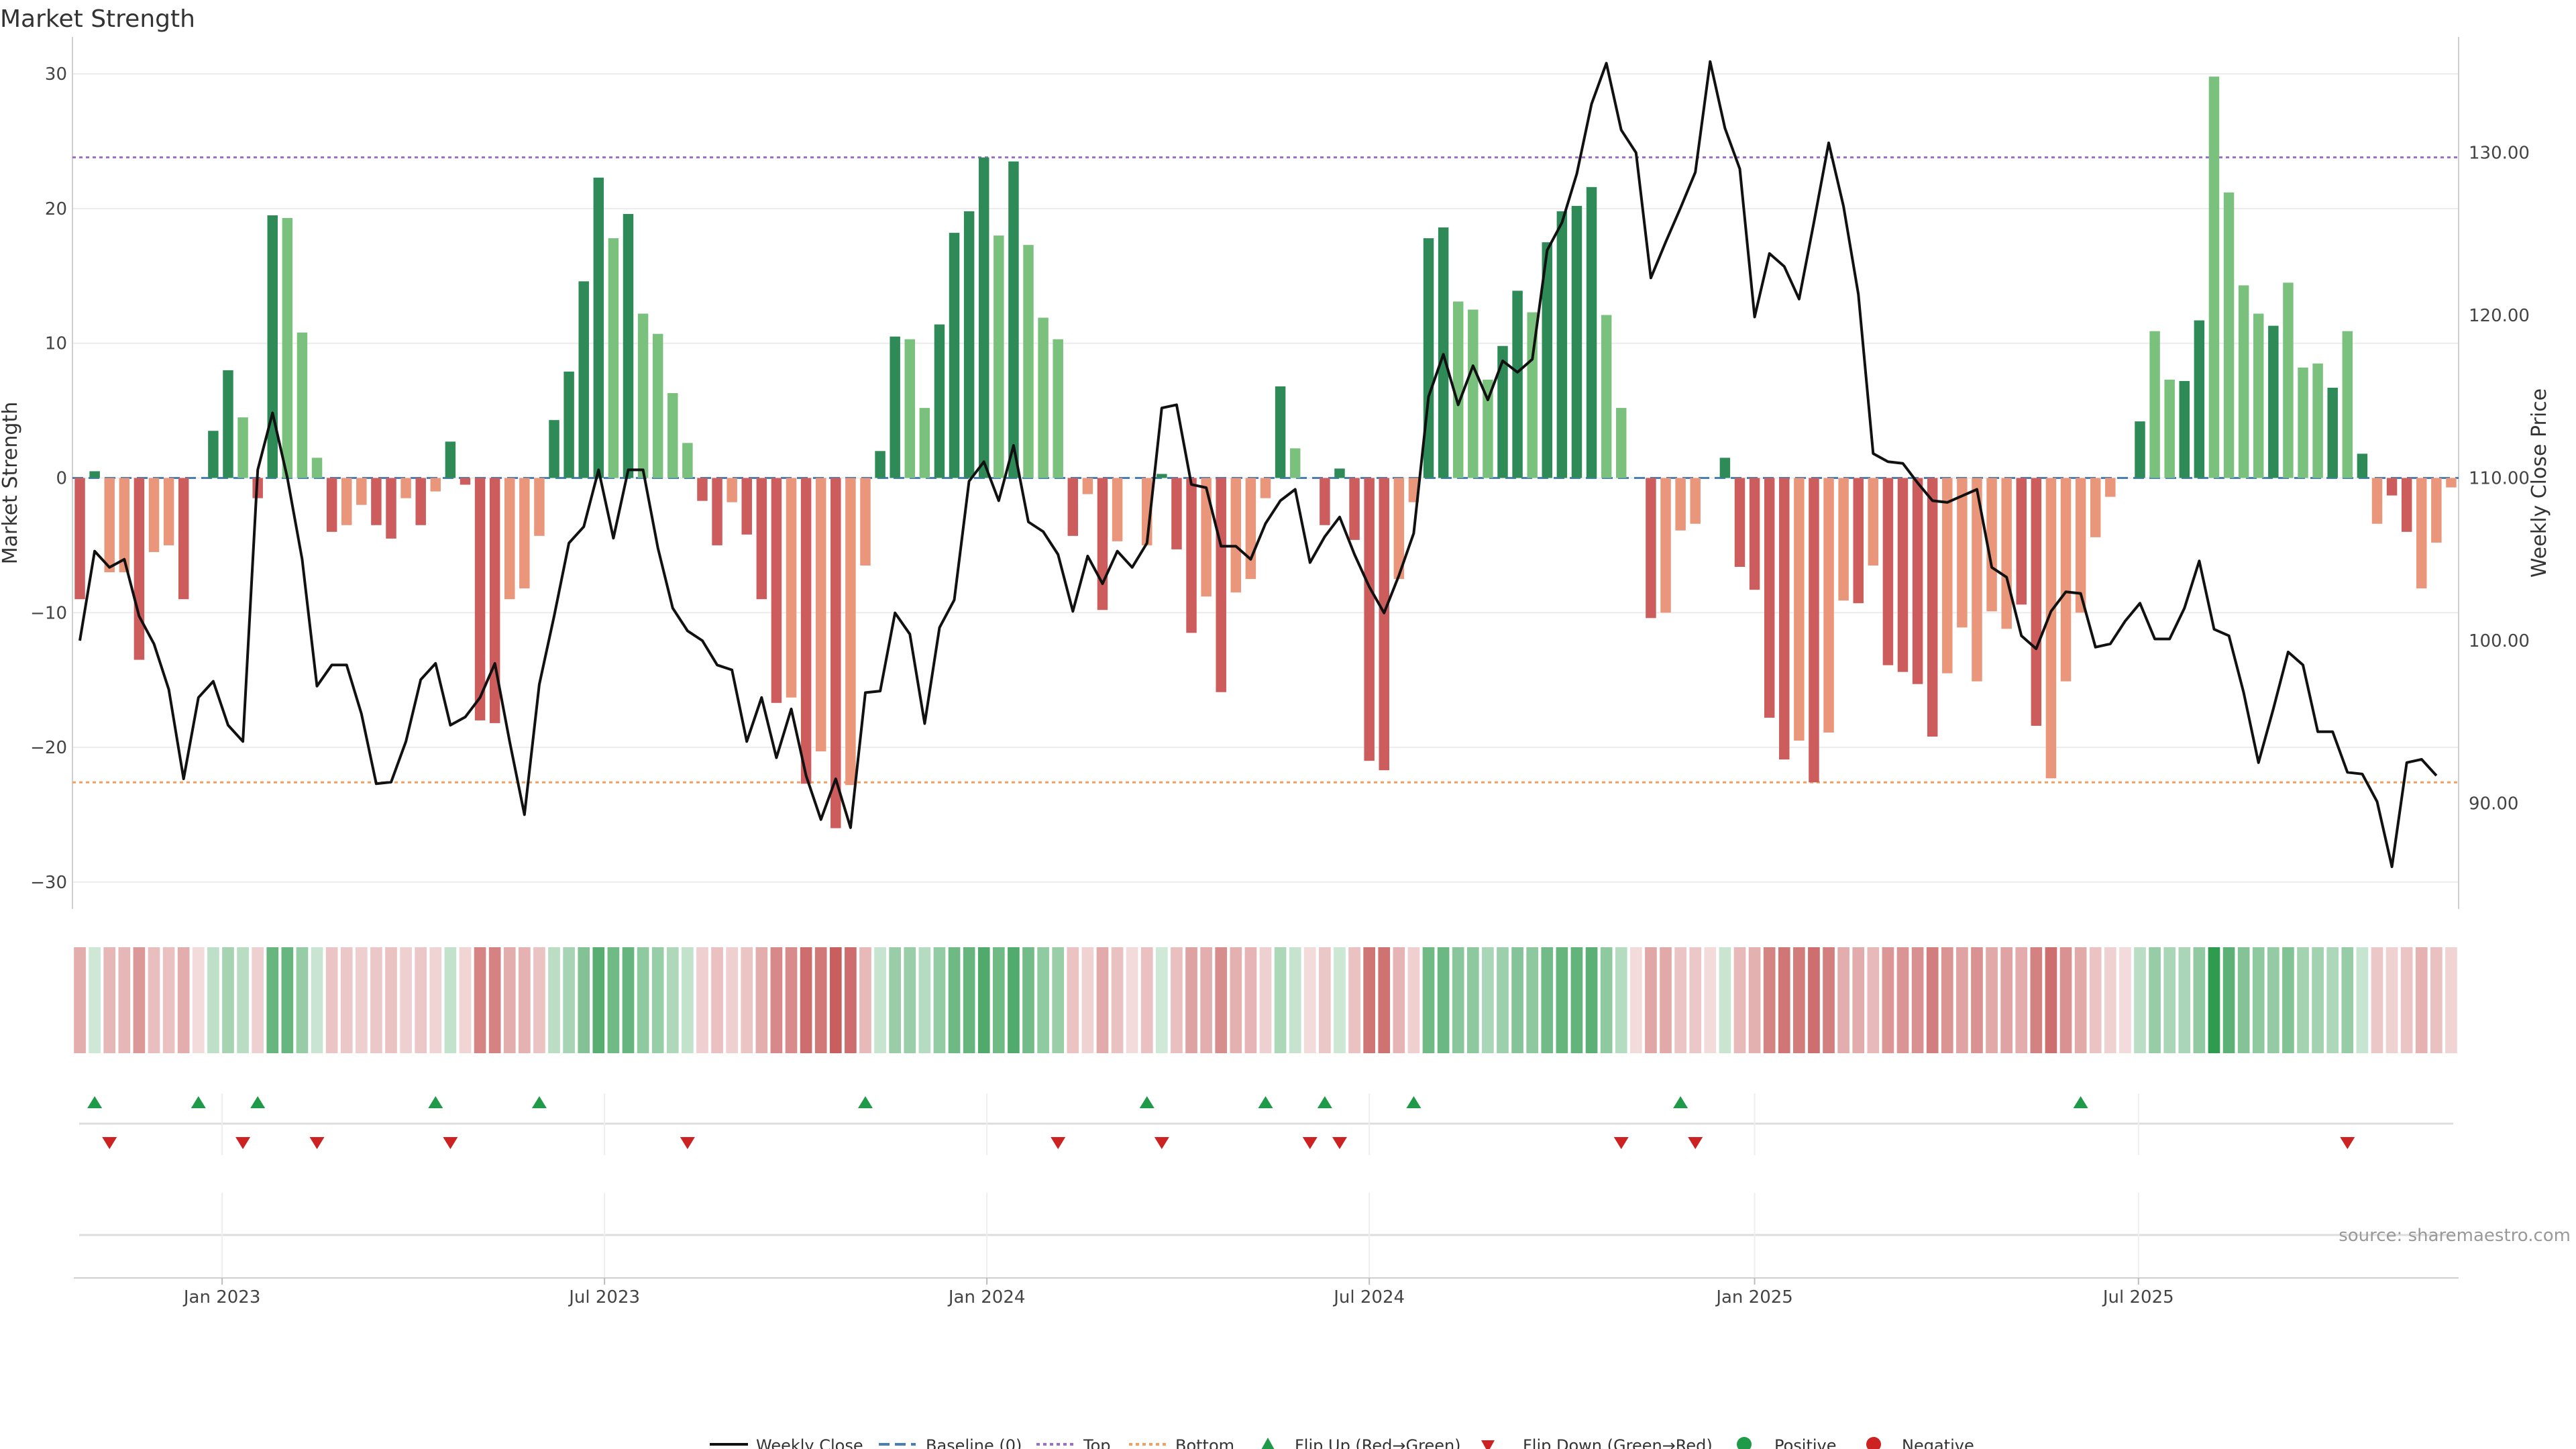 The image size is (2576, 1449). What do you see at coordinates (2138, 1297) in the screenshot?
I see `x-tick-label: Jul 2025` at bounding box center [2138, 1297].